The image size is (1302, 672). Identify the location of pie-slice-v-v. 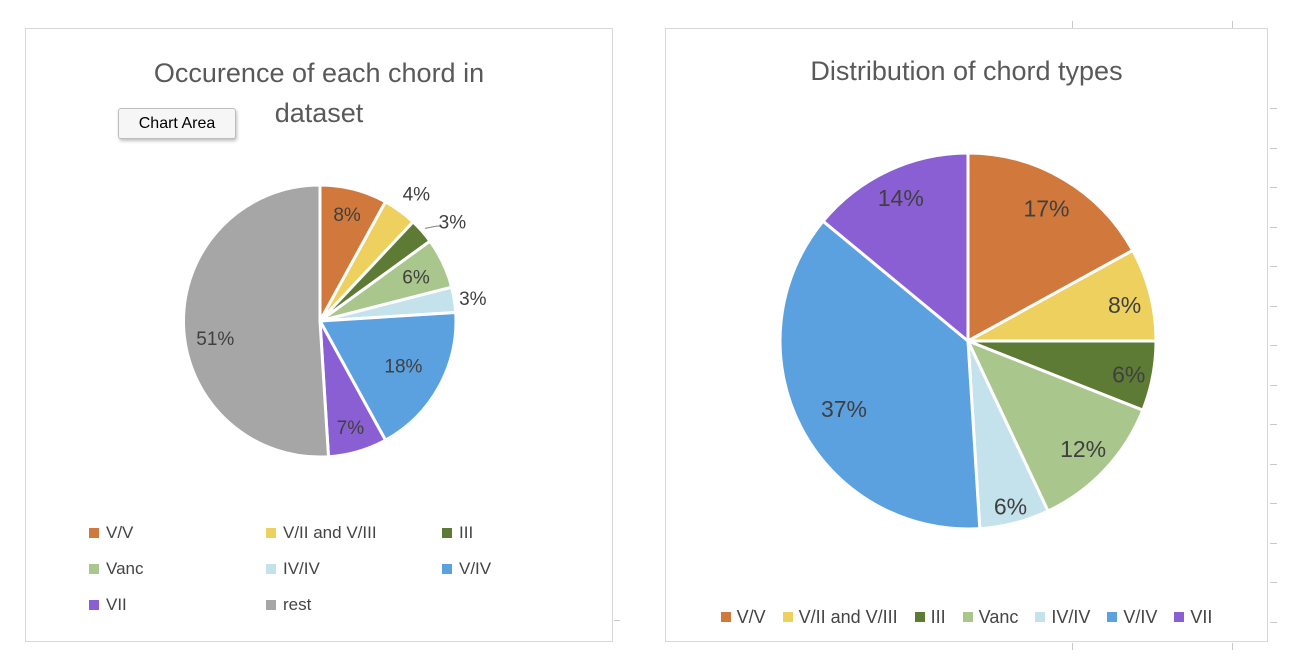
(1050, 247).